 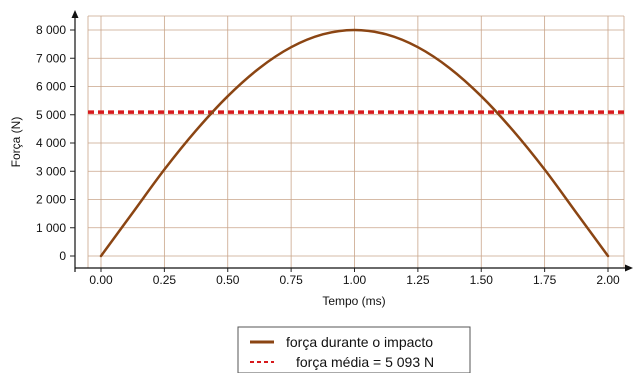 I want to click on x-tick-label: 1.00, so click(x=355, y=280).